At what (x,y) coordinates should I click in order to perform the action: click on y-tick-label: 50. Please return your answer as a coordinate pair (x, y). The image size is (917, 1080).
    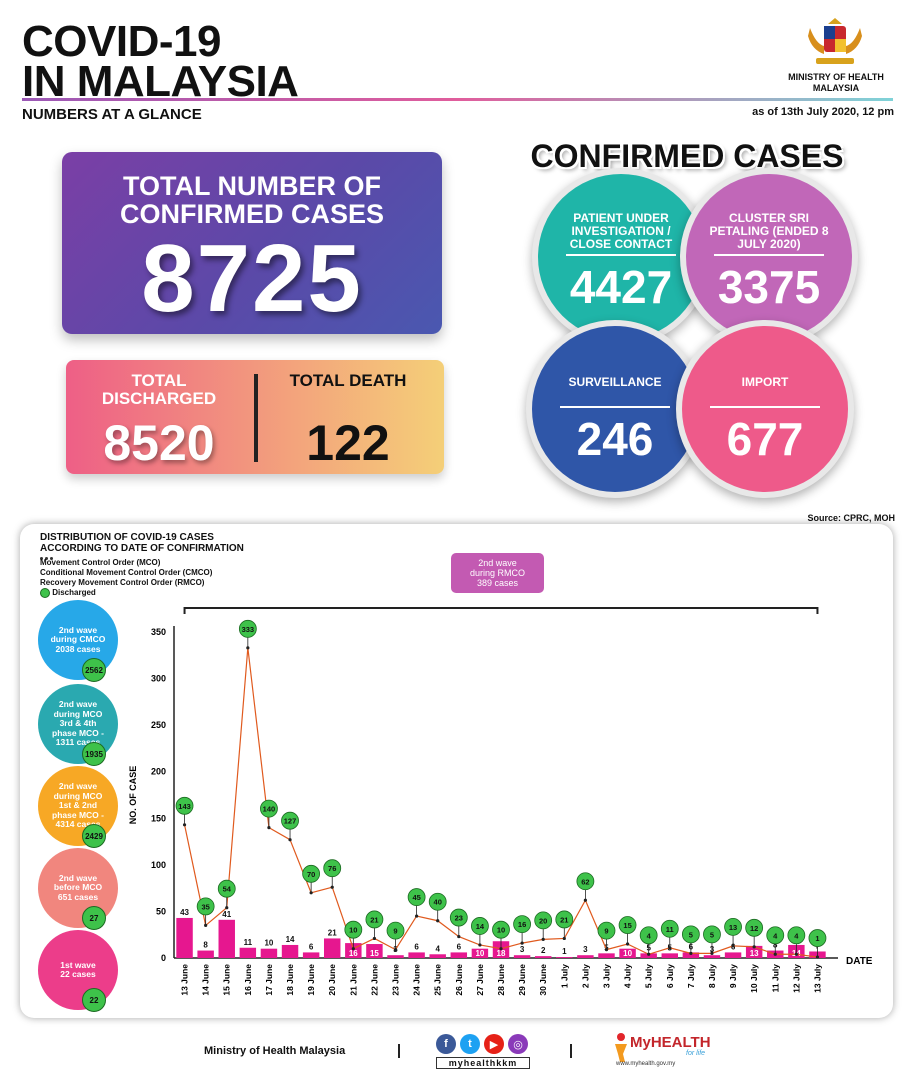
    Looking at the image, I should click on (161, 911).